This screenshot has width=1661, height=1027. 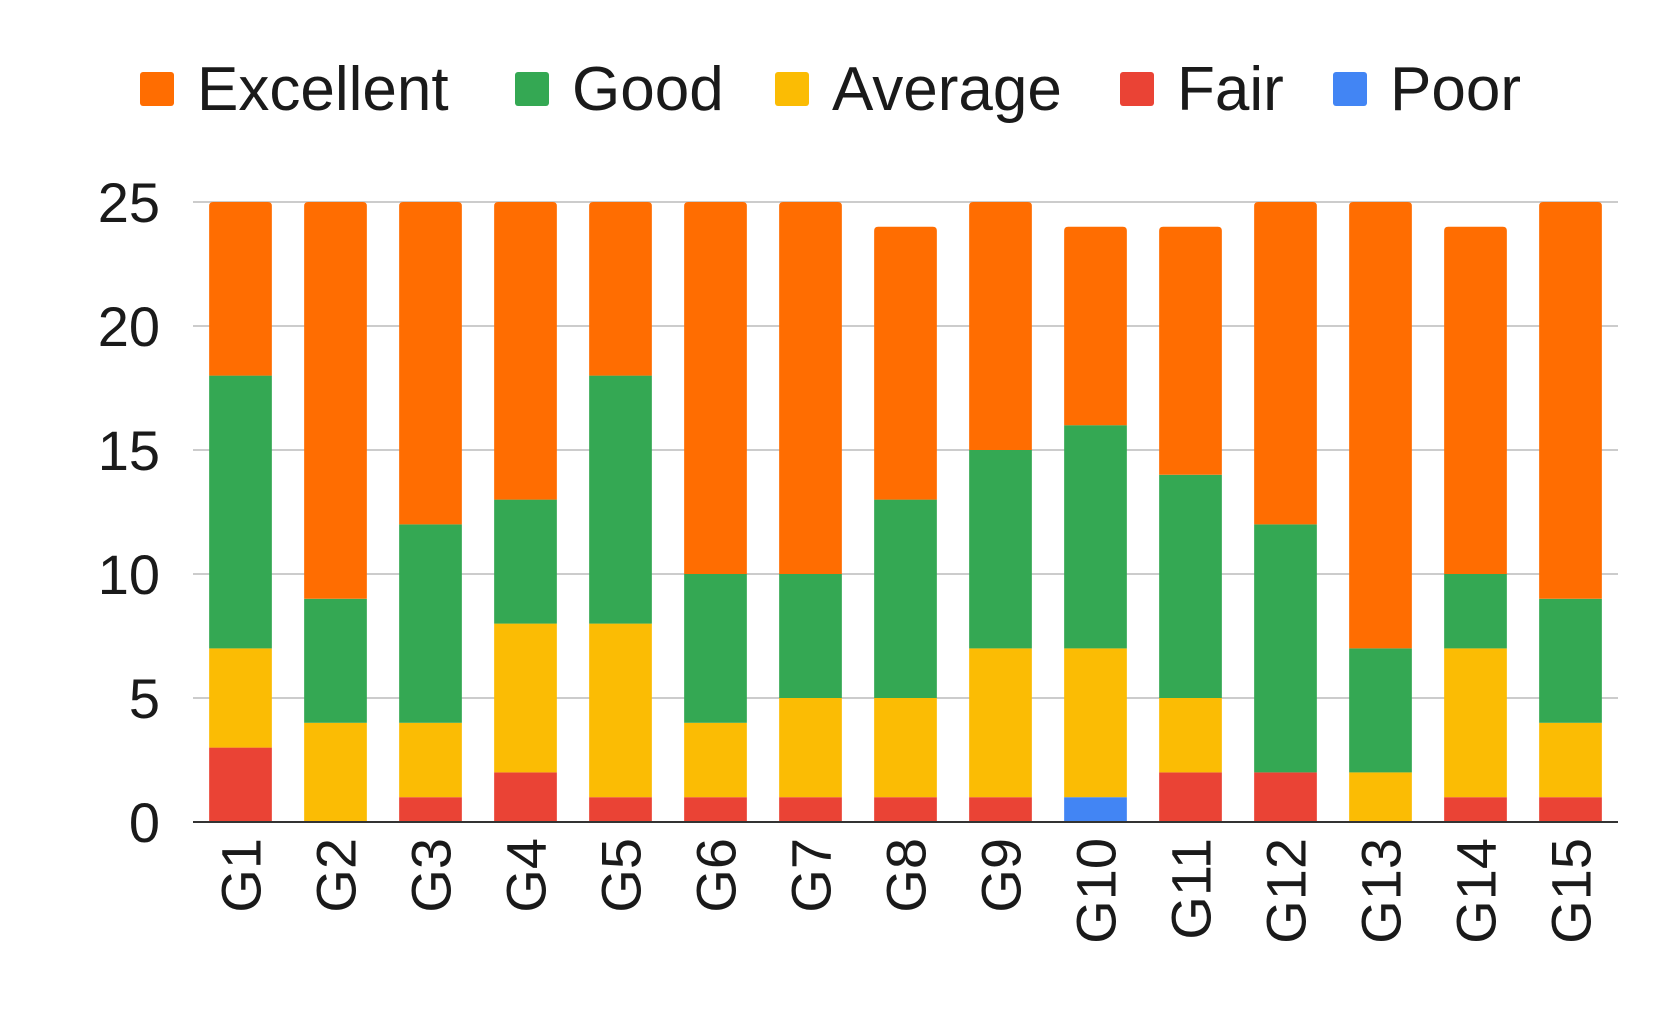 What do you see at coordinates (648, 89) in the screenshot?
I see `legend-label: Good` at bounding box center [648, 89].